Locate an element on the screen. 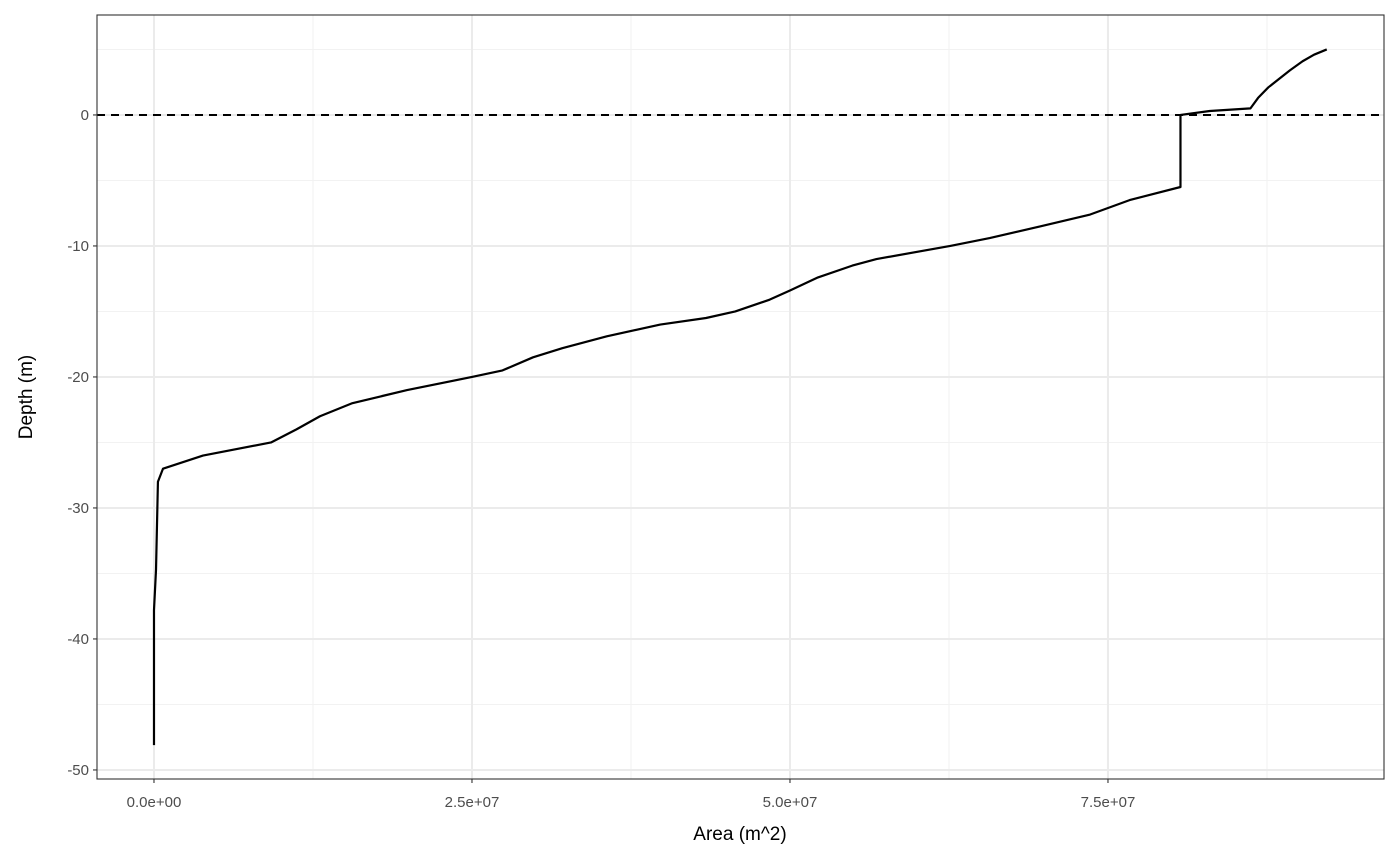 This screenshot has height=865, width=1400. y-tick-label: -30 is located at coordinates (78, 508).